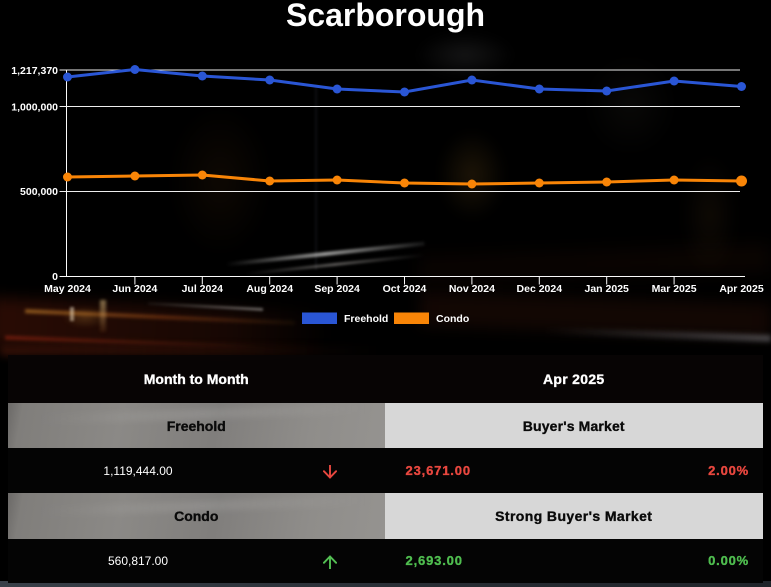  Describe the element at coordinates (203, 289) in the screenshot. I see `svg-text: Jul 2024` at that location.